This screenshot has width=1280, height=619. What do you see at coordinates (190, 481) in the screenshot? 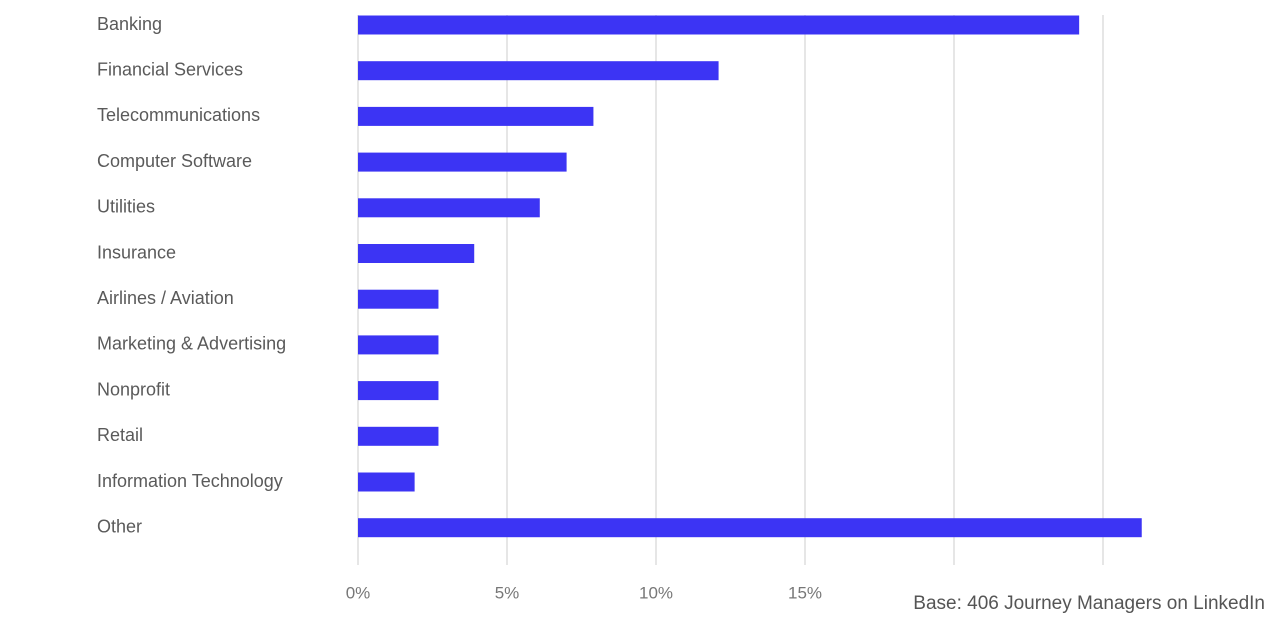
I see `category-label: Information Technology` at bounding box center [190, 481].